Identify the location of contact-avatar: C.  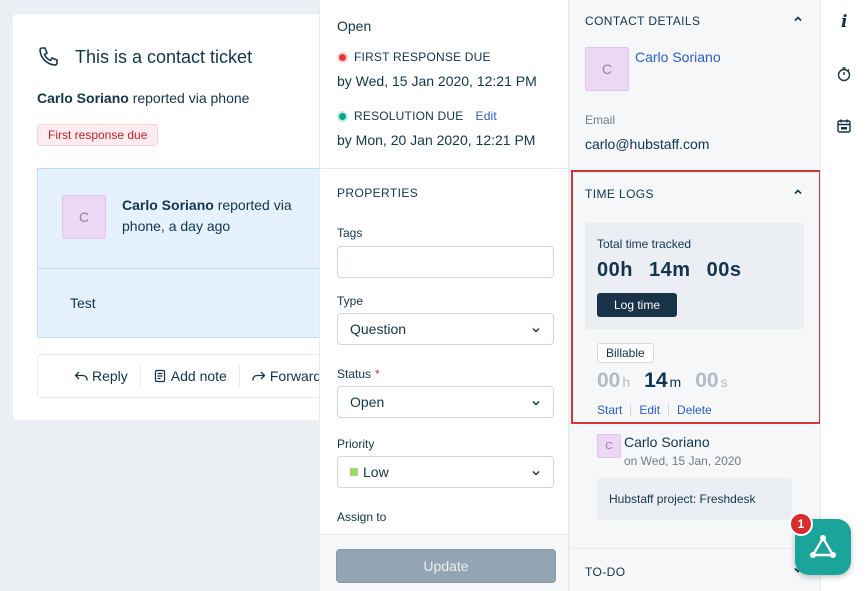
(607, 69).